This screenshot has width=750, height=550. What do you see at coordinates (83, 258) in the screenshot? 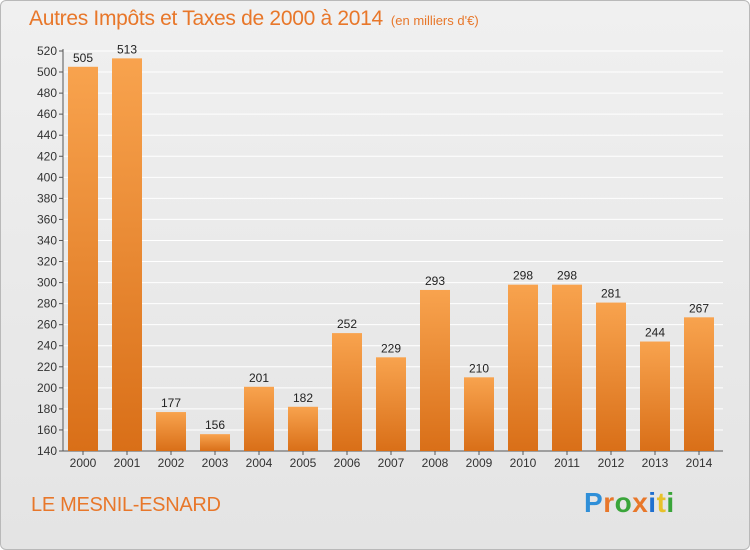
I see `bar-2000` at bounding box center [83, 258].